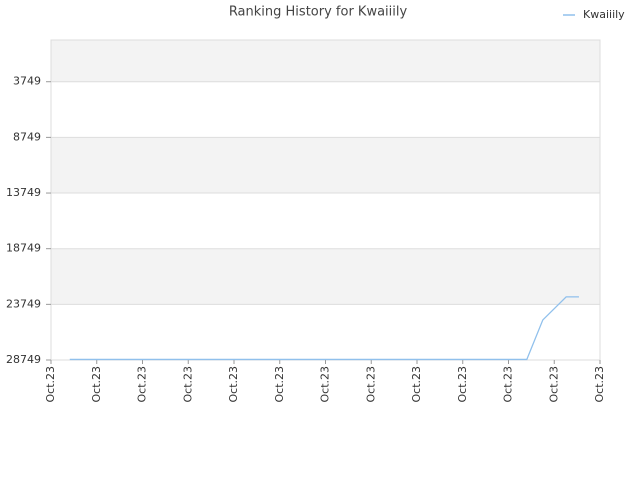 This screenshot has width=640, height=480. Describe the element at coordinates (27, 136) in the screenshot. I see `y-tick-label: 8749` at that location.